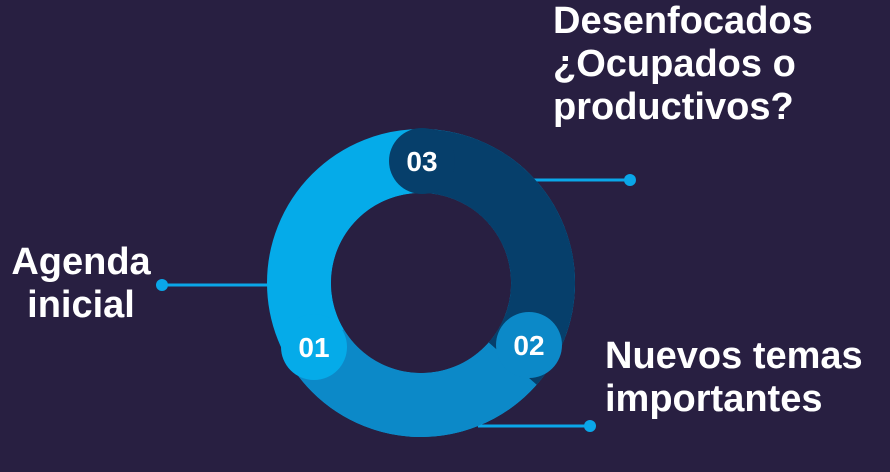 The height and width of the screenshot is (472, 890). I want to click on segment-03-label: Desenfocados ¿Ocupados o productivos?, so click(683, 64).